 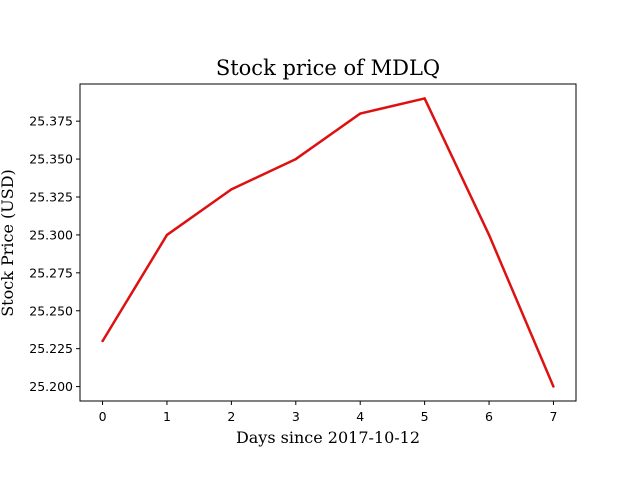 What do you see at coordinates (51, 159) in the screenshot?
I see `y-tick-label: 25.350` at bounding box center [51, 159].